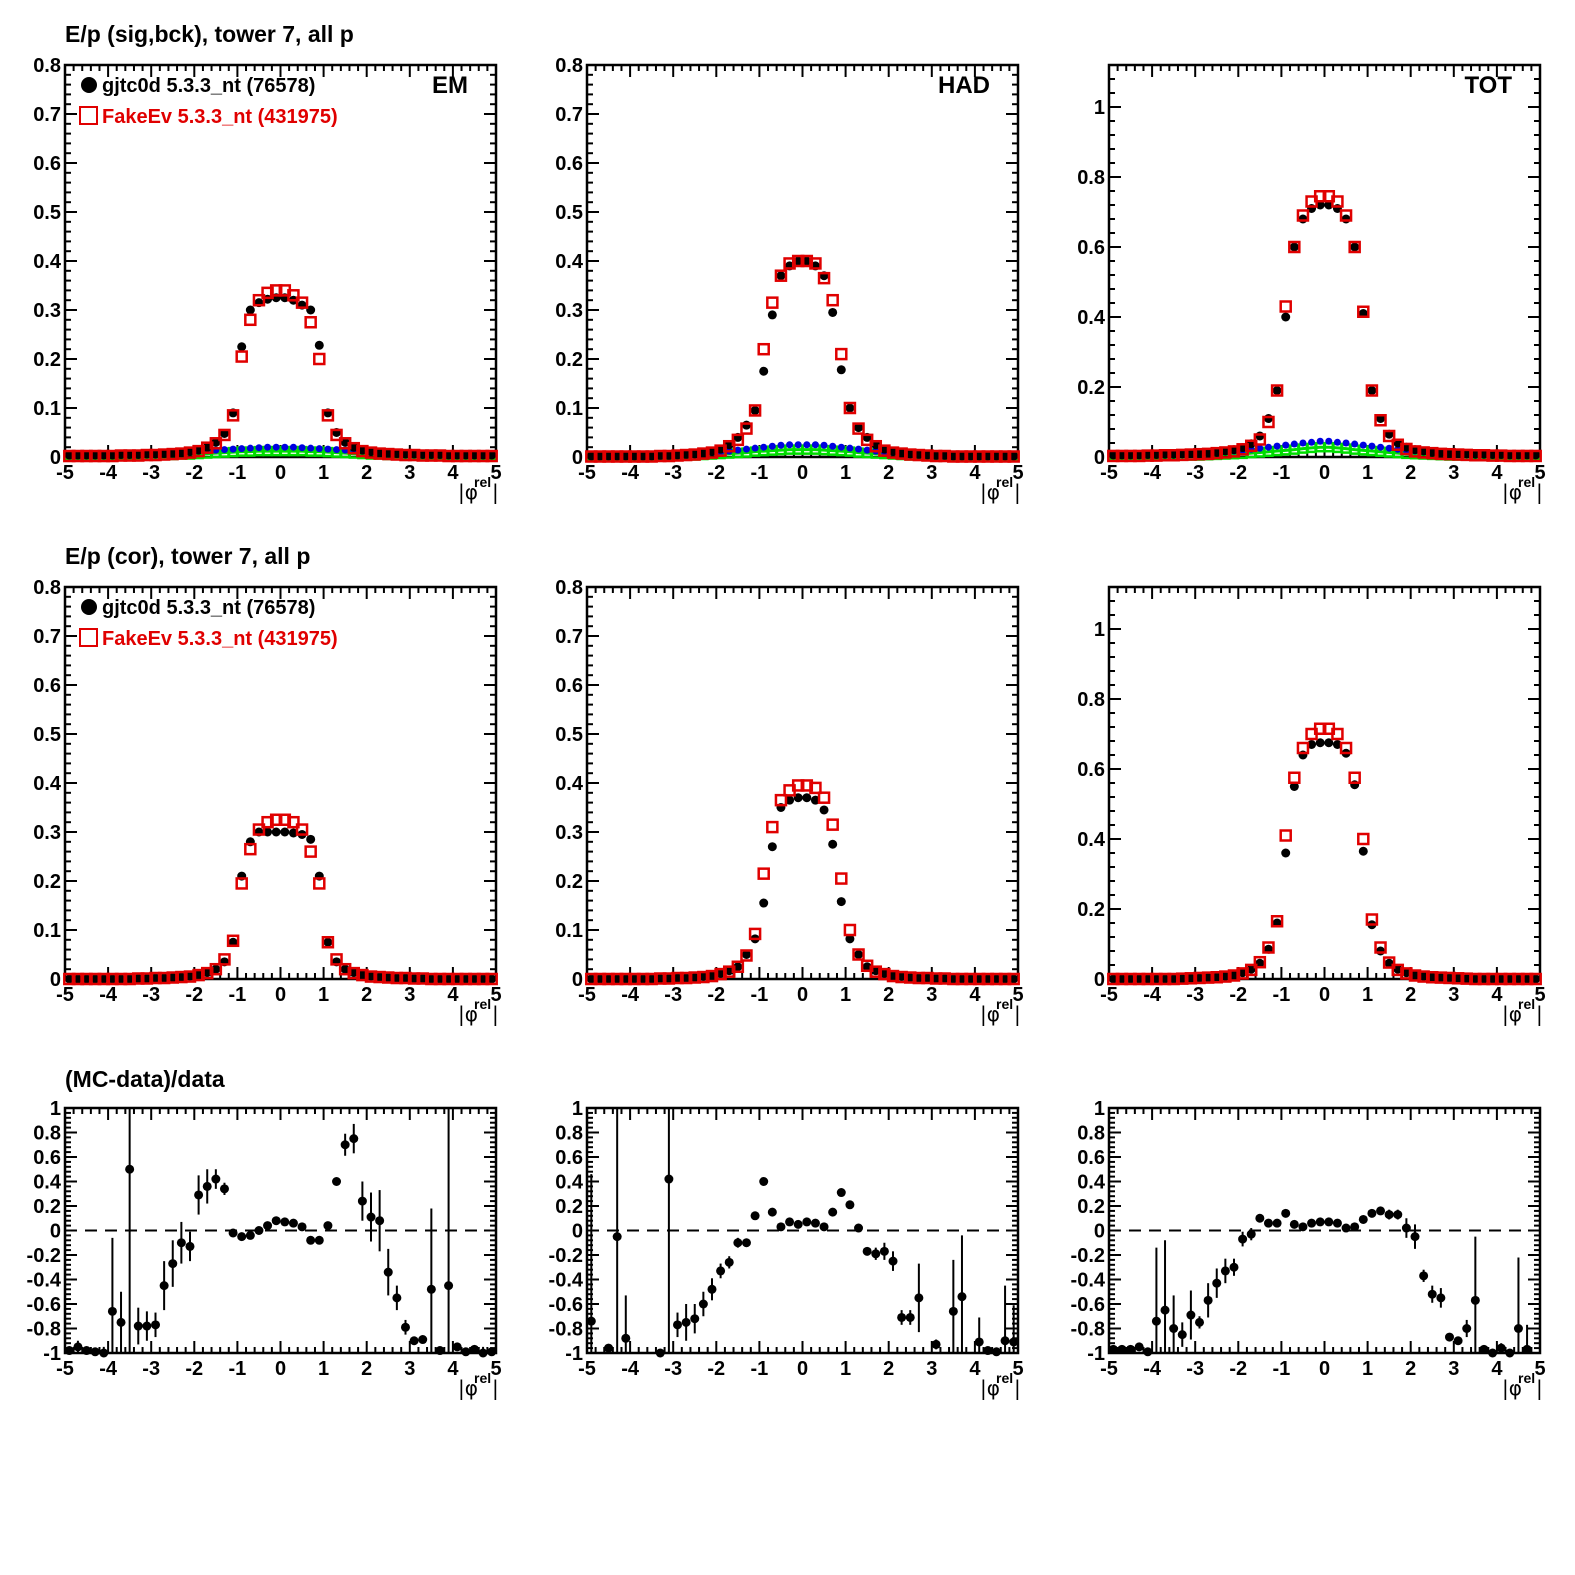 The image size is (1575, 1575). Describe the element at coordinates (209, 34) in the screenshot. I see `row-title-sig-bck: E/p (sig,bck), tower 7, all p` at that location.